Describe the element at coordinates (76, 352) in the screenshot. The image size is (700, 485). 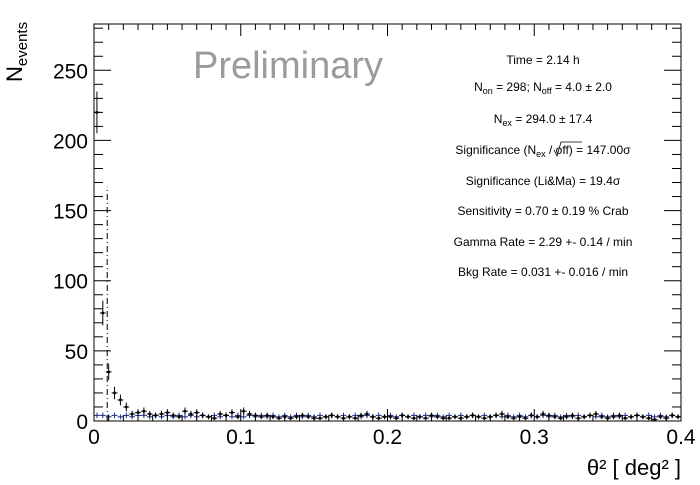
I see `y-tick-label: 50` at that location.